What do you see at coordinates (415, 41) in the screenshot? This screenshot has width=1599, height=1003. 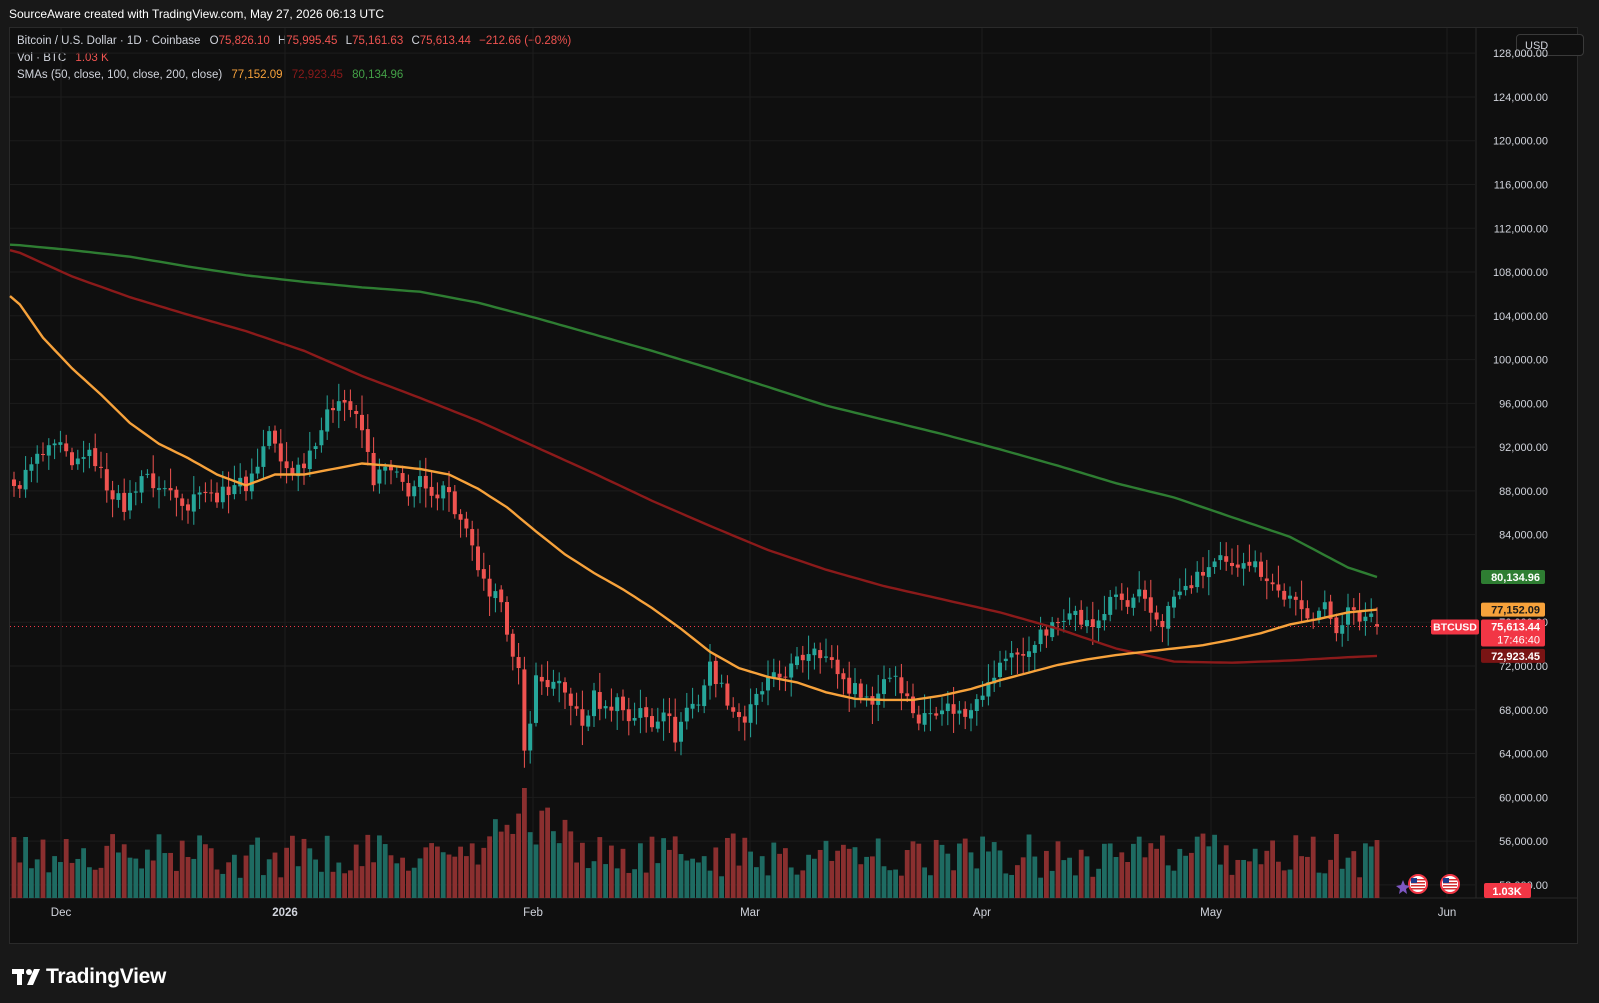 I see `close-label: C` at bounding box center [415, 41].